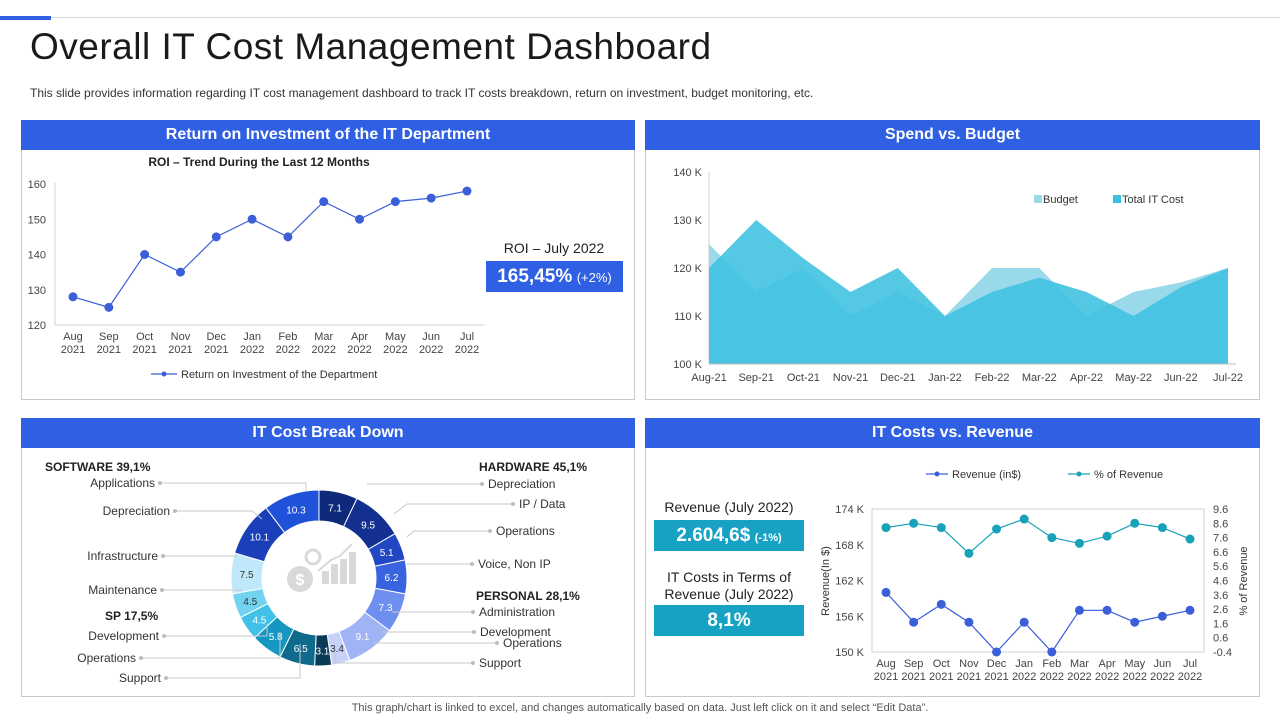  What do you see at coordinates (897, 378) in the screenshot?
I see `spend-x-tick-label: Dec-21` at bounding box center [897, 378].